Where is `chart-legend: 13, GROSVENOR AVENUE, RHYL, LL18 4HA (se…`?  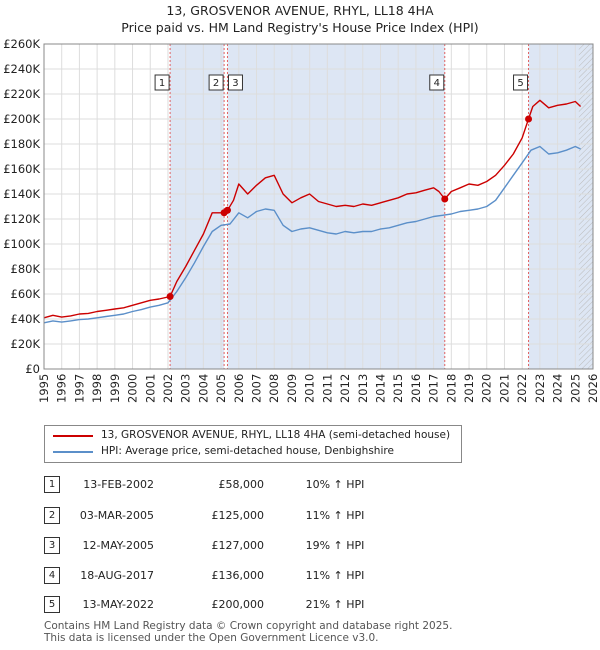
chart-legend: 13, GROSVENOR AVENUE, RHYL, LL18 4HA (se… is located at coordinates (253, 444).